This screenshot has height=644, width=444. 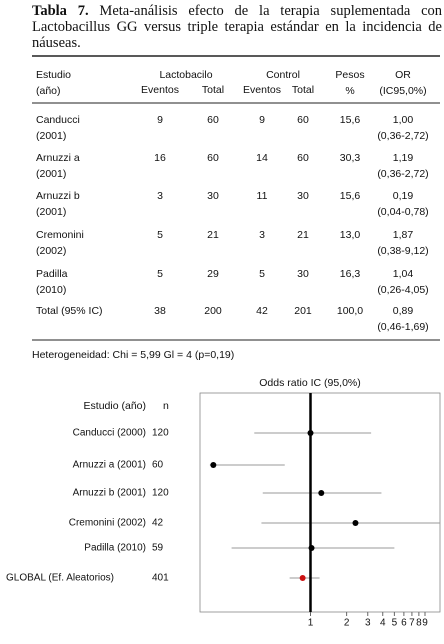 What do you see at coordinates (350, 158) in the screenshot?
I see `table-cell: 30,3` at bounding box center [350, 158].